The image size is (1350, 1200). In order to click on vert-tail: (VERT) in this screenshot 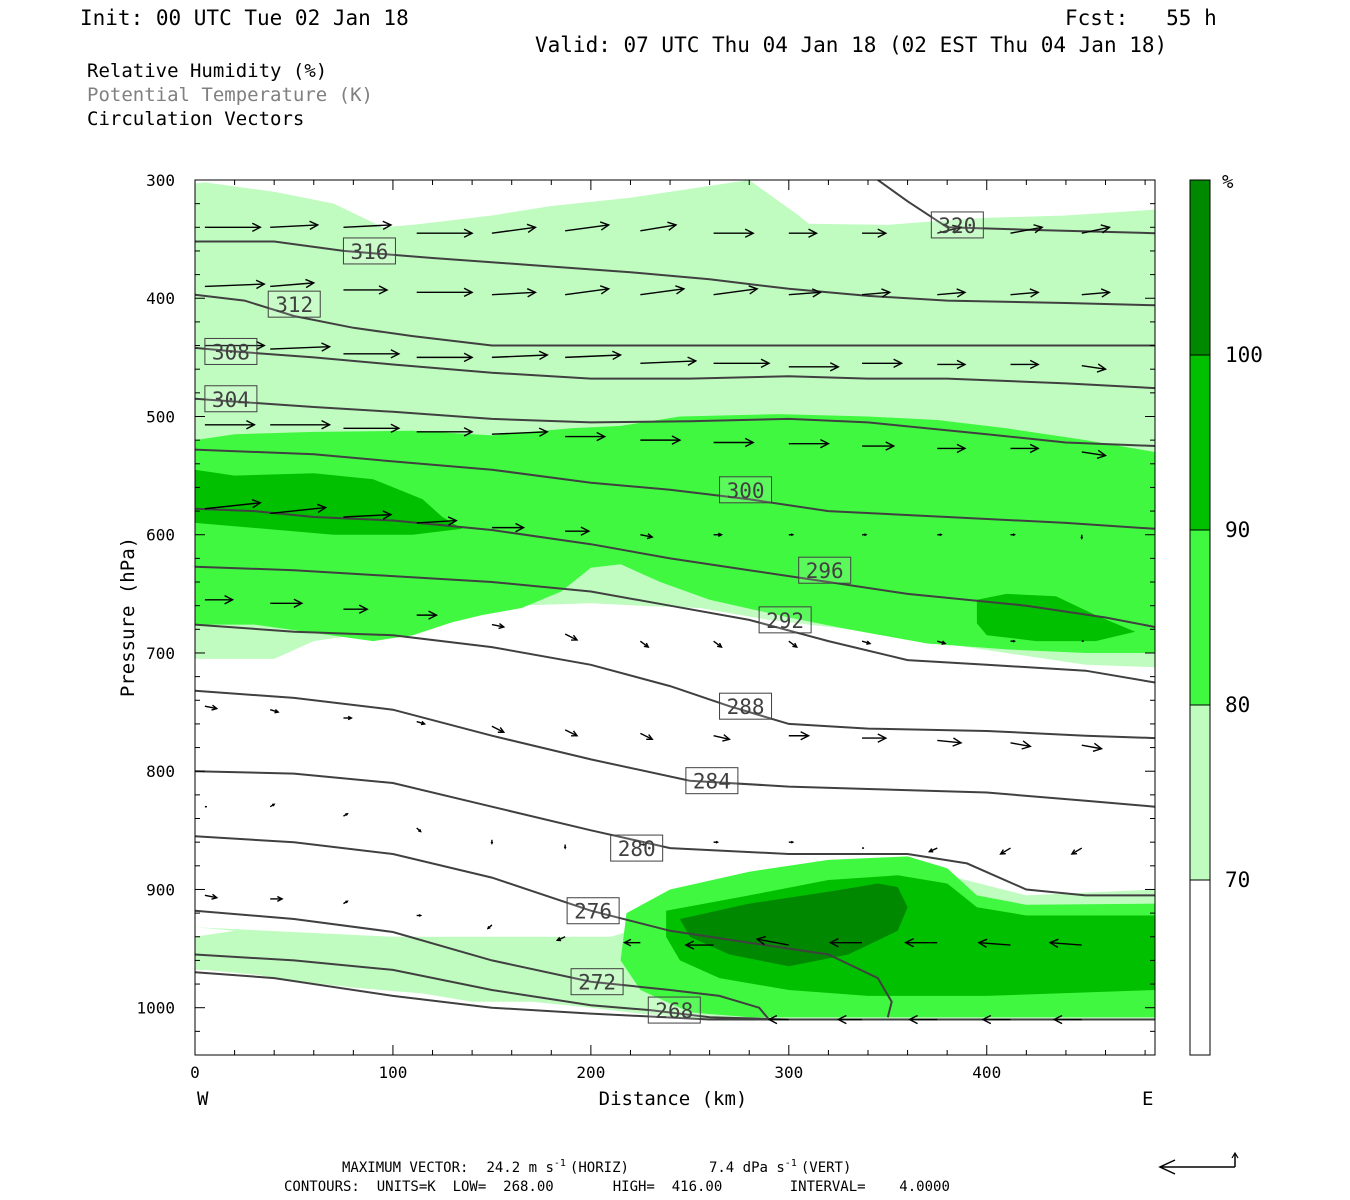, I will do `click(826, 1168)`.